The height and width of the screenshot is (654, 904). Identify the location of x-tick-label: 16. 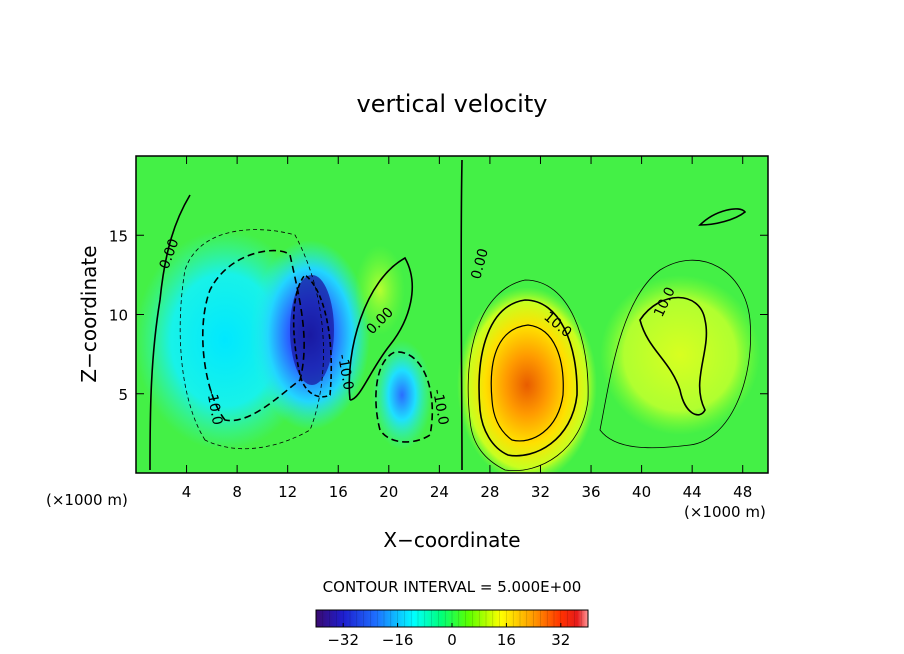
(338, 492).